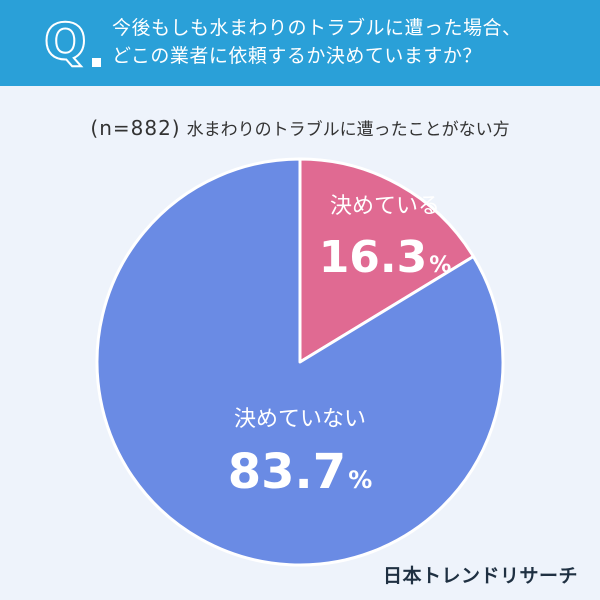 This screenshot has width=600, height=600. What do you see at coordinates (96, 62) in the screenshot?
I see `q-mark-dot` at bounding box center [96, 62].